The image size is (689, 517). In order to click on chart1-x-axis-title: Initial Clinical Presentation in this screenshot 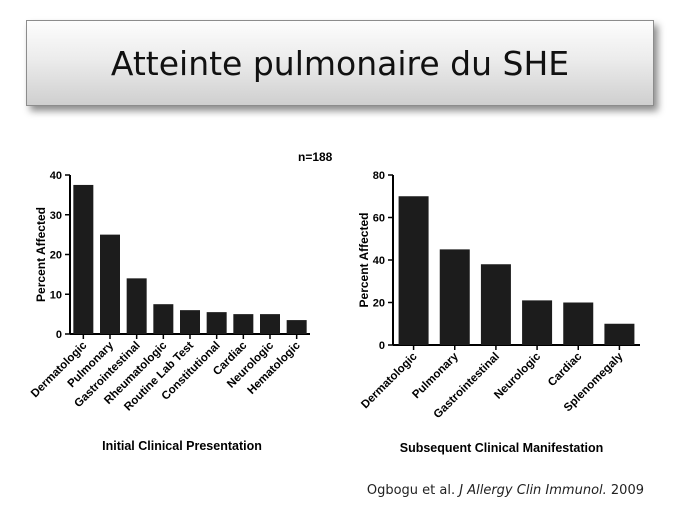, I will do `click(182, 446)`.